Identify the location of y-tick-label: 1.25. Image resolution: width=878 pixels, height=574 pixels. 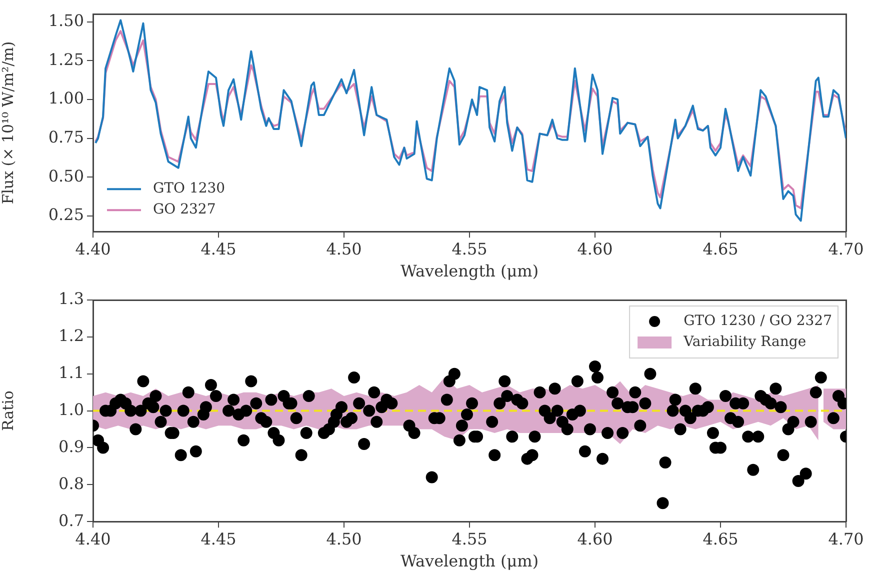
(66, 59).